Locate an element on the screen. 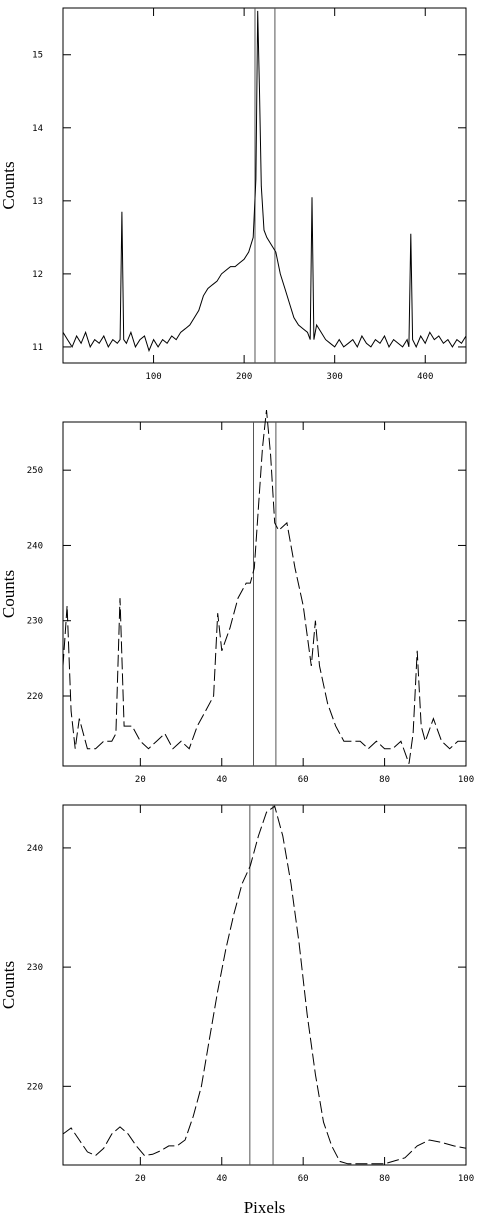 The height and width of the screenshot is (1215, 495). y-tick-label: 11 is located at coordinates (37, 348).